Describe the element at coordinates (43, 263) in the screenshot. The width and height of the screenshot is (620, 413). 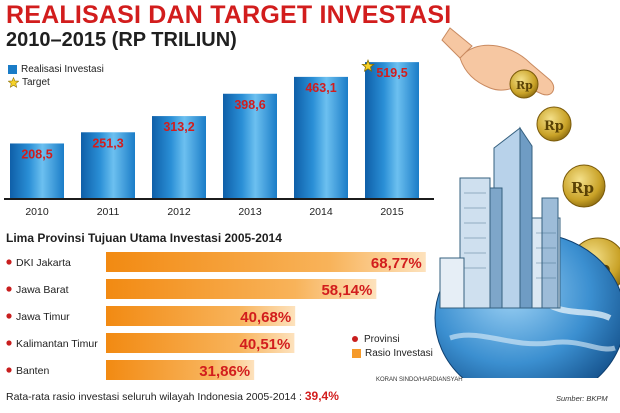
I see `province-label: DKI Jakarta` at that location.